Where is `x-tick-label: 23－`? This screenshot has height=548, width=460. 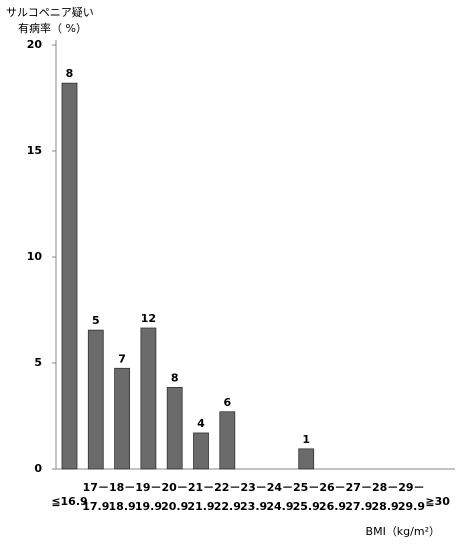
x-tick-label: 23－ is located at coordinates (253, 487).